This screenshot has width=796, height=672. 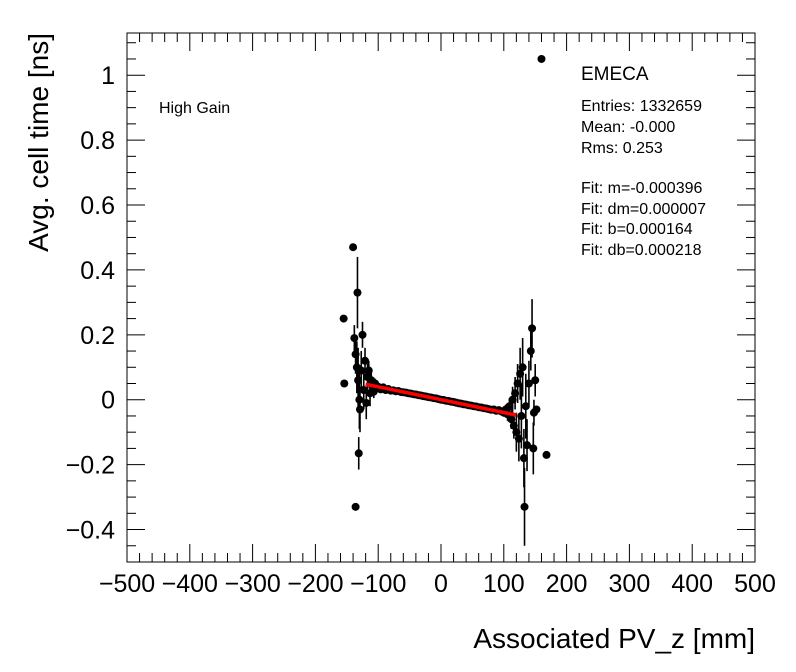 I want to click on stats-rms: Rms: 0.253, so click(x=622, y=148).